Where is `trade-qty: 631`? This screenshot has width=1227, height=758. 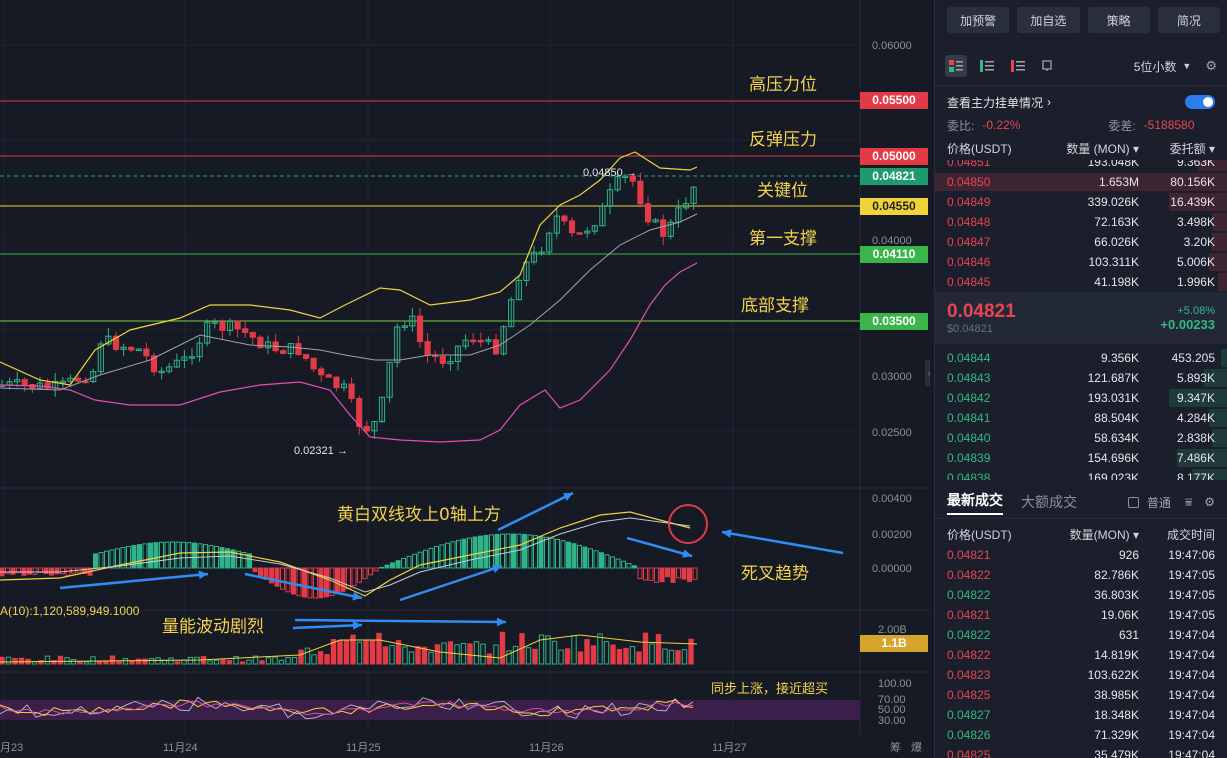
trade-qty: 631 is located at coordinates (1128, 635).